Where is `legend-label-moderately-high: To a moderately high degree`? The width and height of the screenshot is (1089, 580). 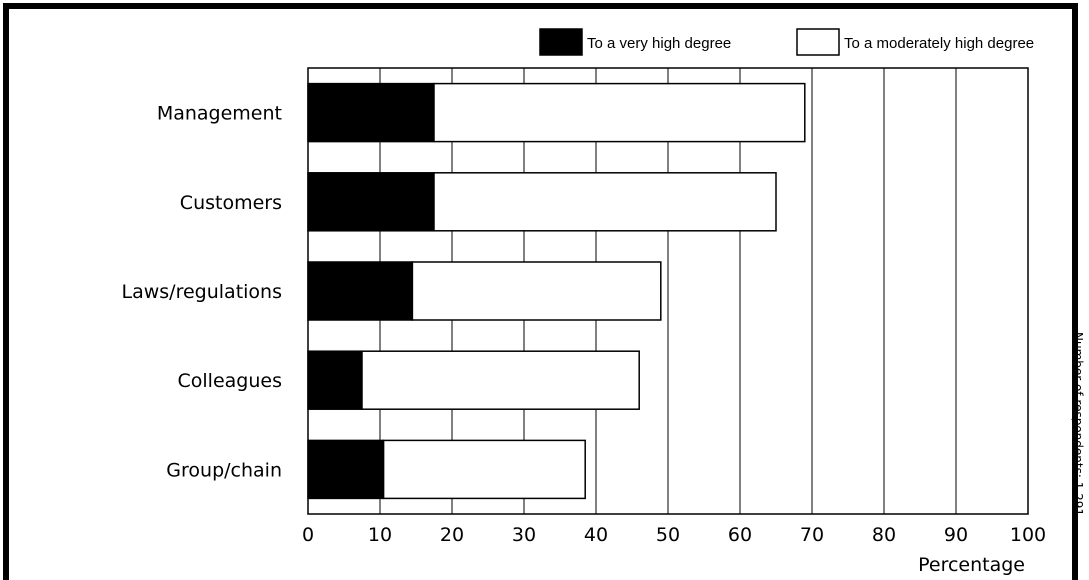 legend-label-moderately-high: To a moderately high degree is located at coordinates (939, 43).